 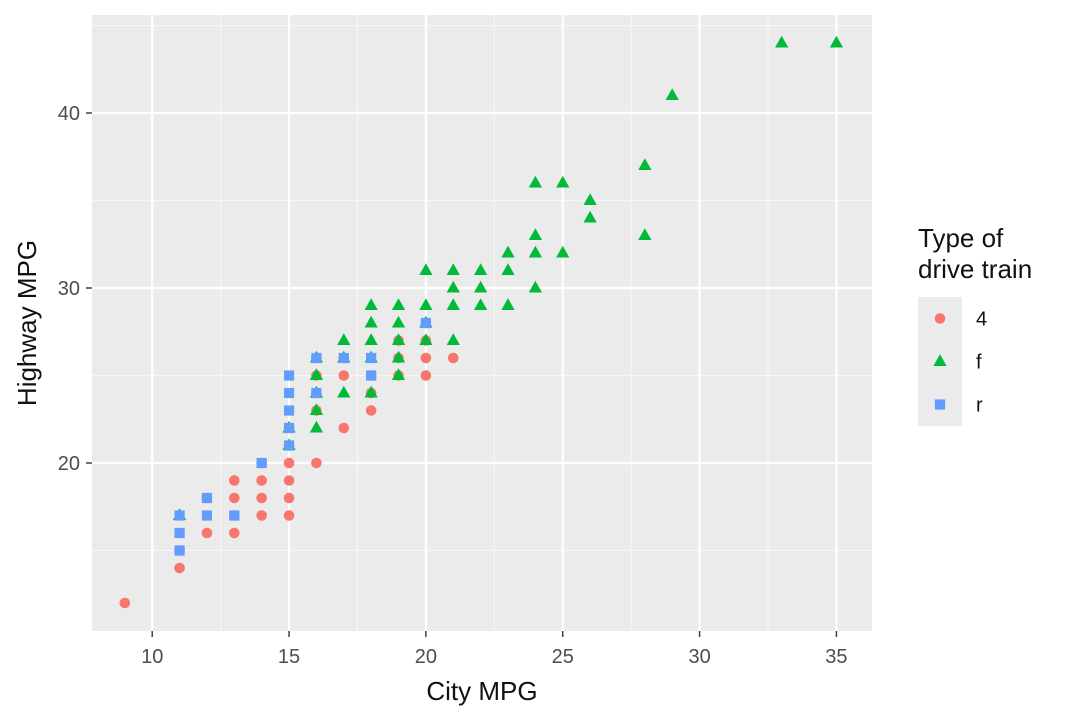 I want to click on legend-label-f: f, so click(x=979, y=363).